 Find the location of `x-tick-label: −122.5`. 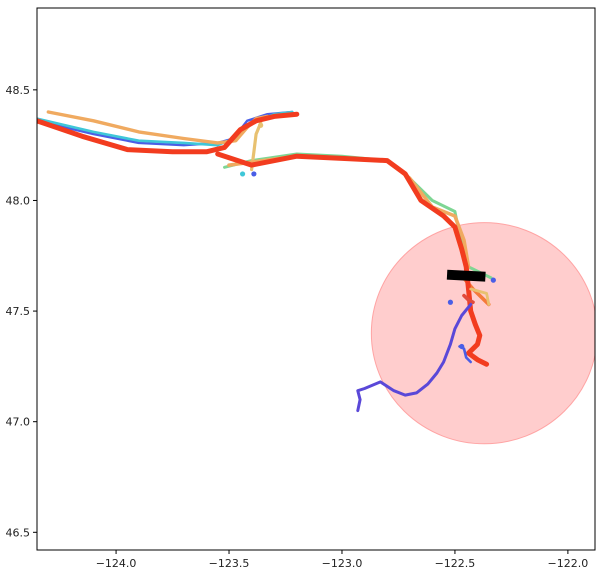

x-tick-label: −122.5 is located at coordinates (455, 563).